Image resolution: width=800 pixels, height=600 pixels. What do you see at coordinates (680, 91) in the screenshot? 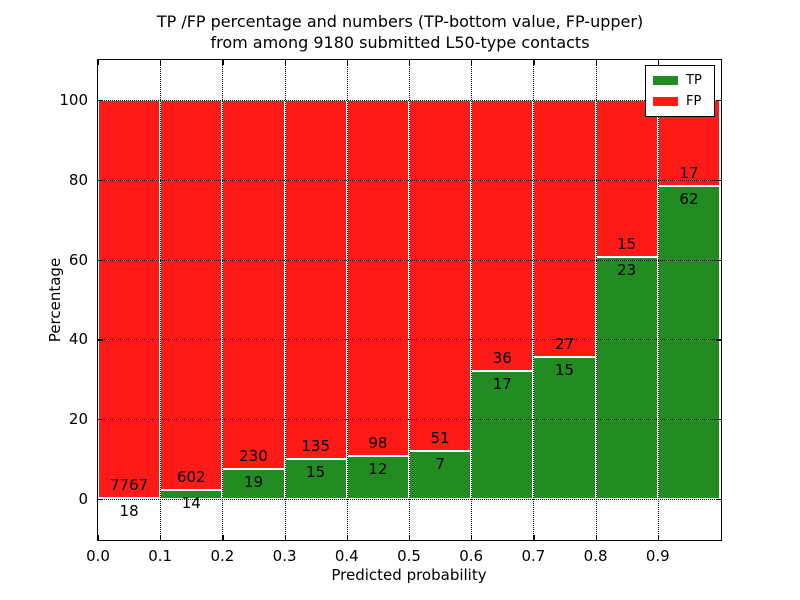
I see `legend: TP FP` at bounding box center [680, 91].